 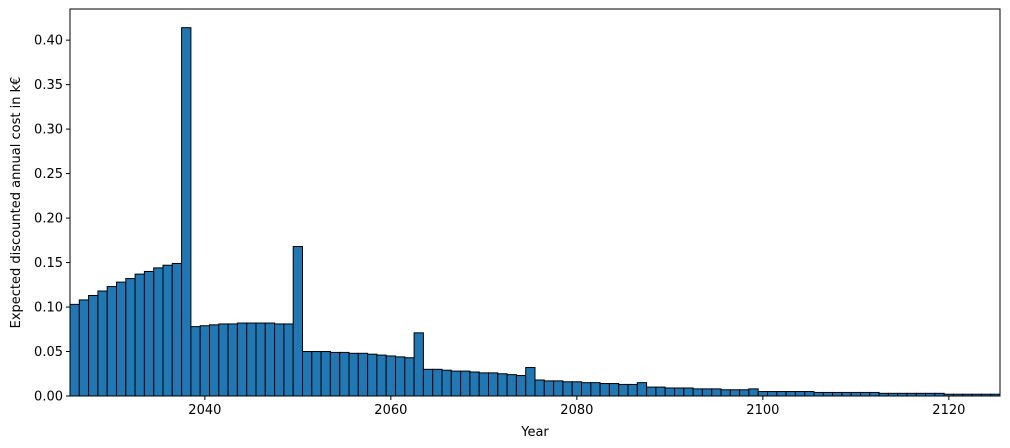 I want to click on bar-2032, so click(x=130, y=337).